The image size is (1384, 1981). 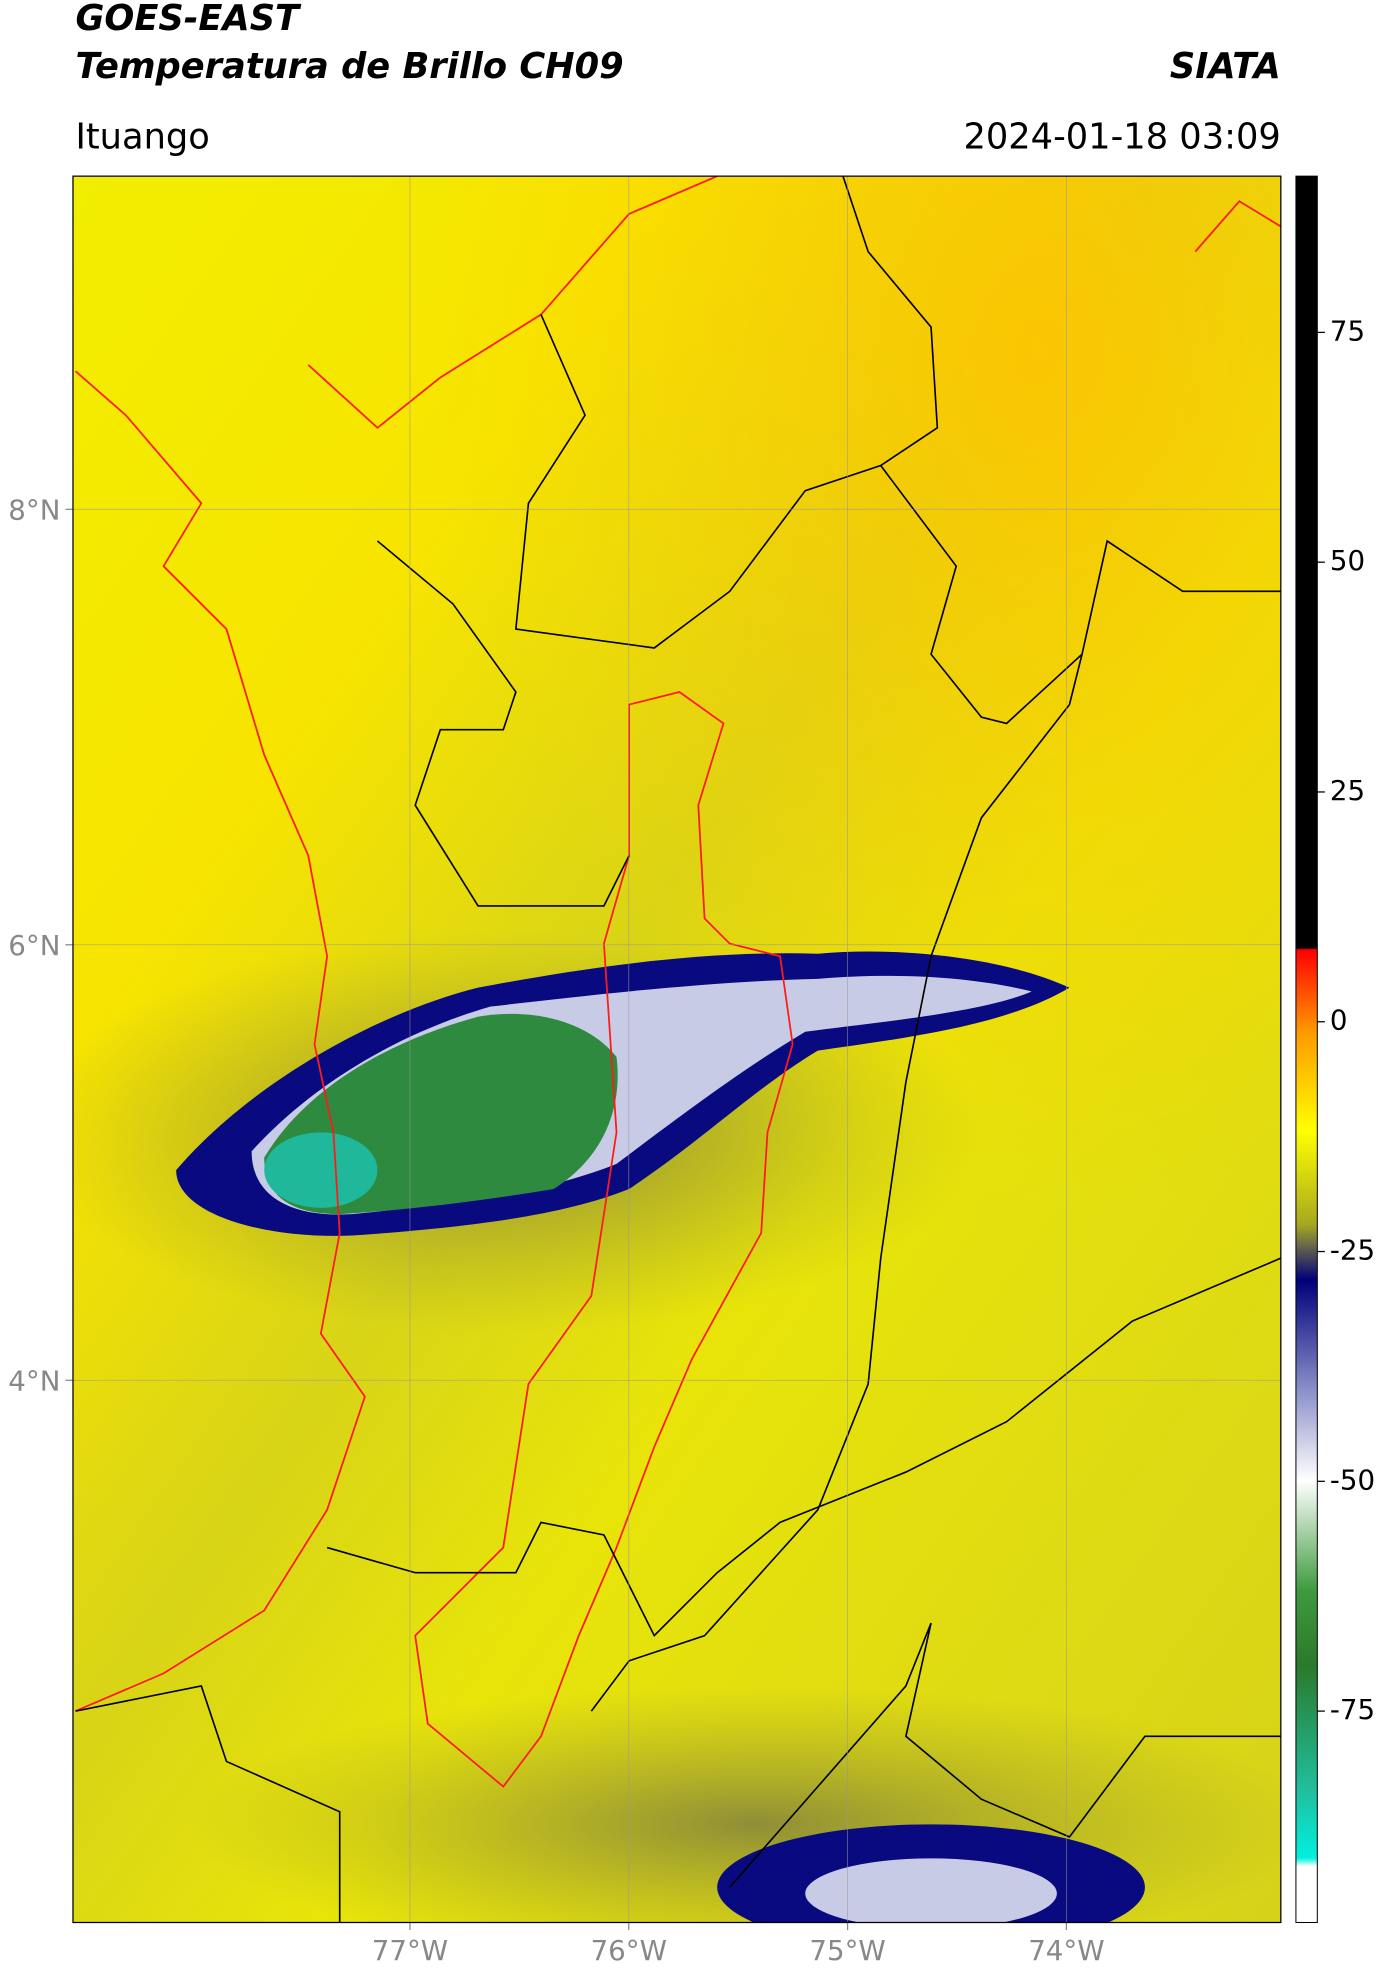 I want to click on colorbar-tick-label: 25, so click(x=1347, y=790).